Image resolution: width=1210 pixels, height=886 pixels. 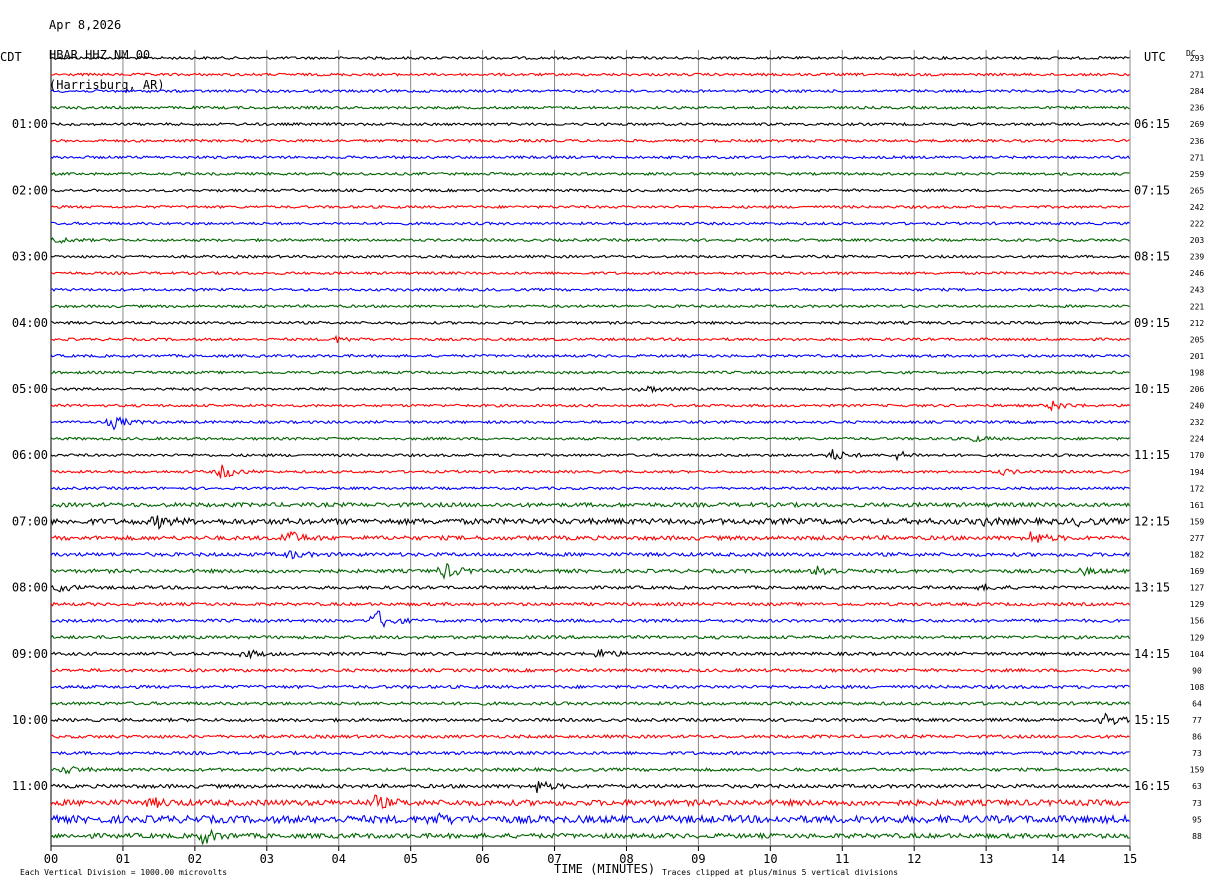 What do you see at coordinates (1152, 654) in the screenshot?
I see `right-time-label: 14:15` at bounding box center [1152, 654].